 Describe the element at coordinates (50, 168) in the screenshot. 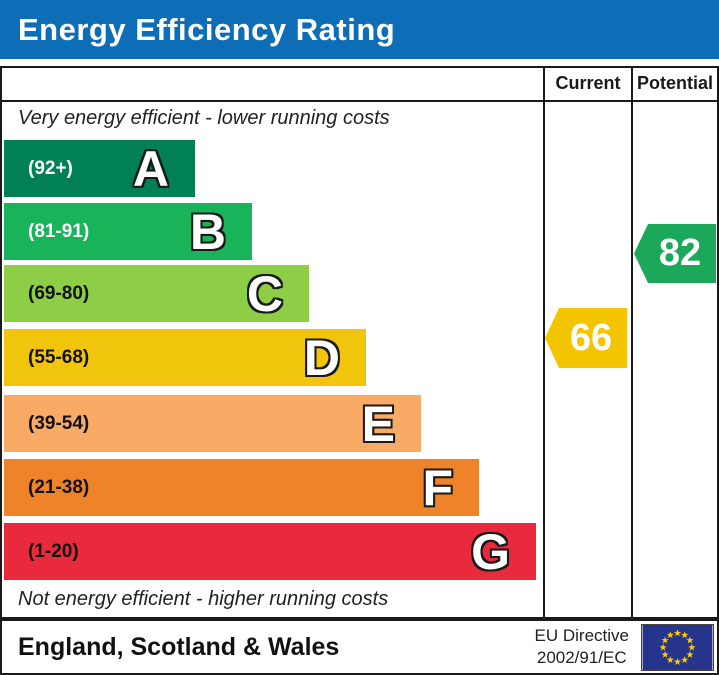

I see `band-a-range: (92+)` at that location.